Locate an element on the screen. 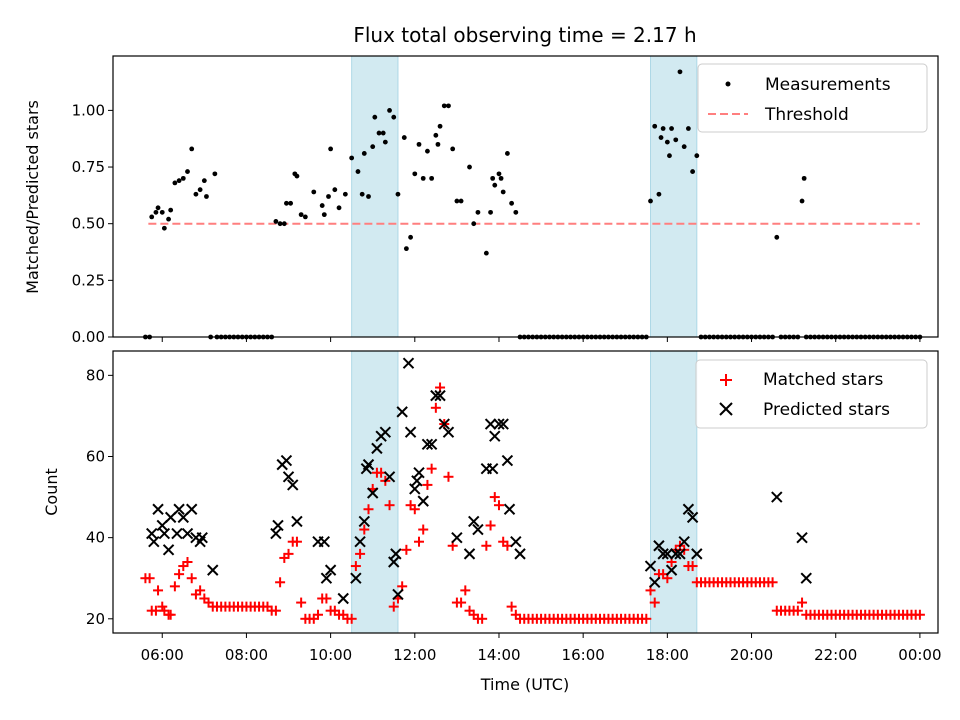 The height and width of the screenshot is (720, 960). x-tick-label: 16:00 is located at coordinates (583, 655).